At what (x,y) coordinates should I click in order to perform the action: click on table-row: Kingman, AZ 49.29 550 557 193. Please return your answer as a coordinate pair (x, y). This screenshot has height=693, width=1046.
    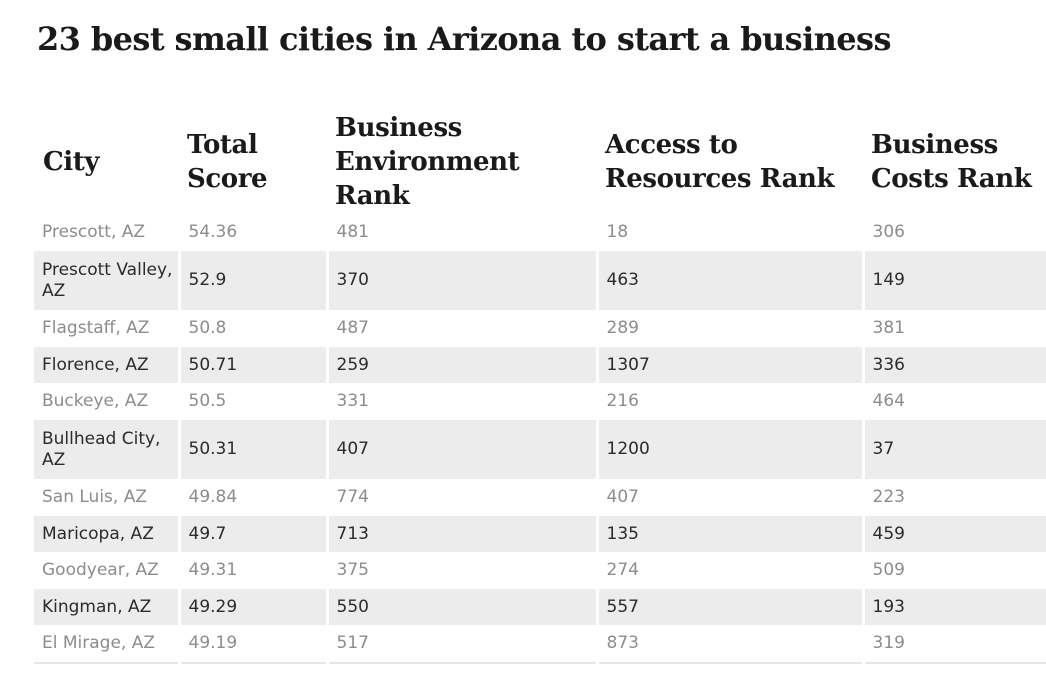
    Looking at the image, I should click on (540, 607).